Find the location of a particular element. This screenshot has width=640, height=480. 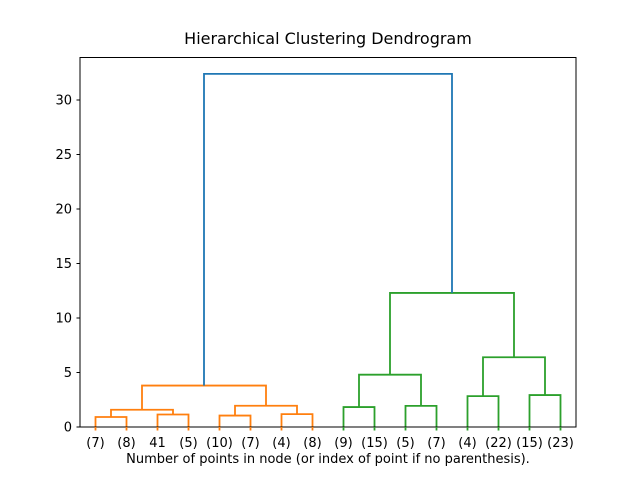

y-tick-label: 0 is located at coordinates (68, 428).